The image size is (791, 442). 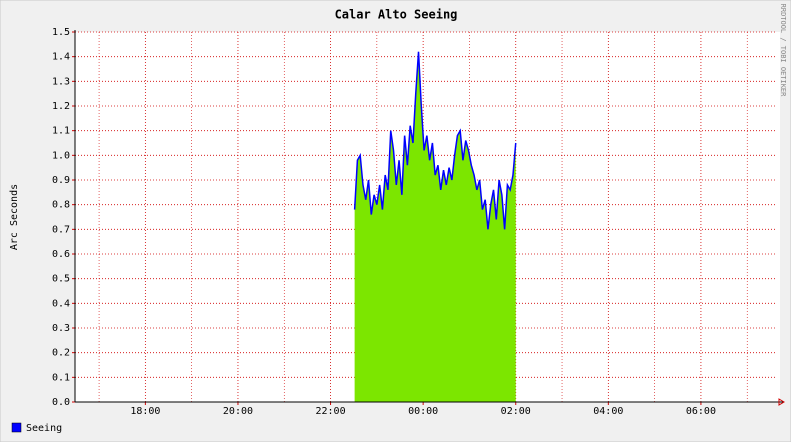 What do you see at coordinates (701, 411) in the screenshot?
I see `x-tick-label: 06:00` at bounding box center [701, 411].